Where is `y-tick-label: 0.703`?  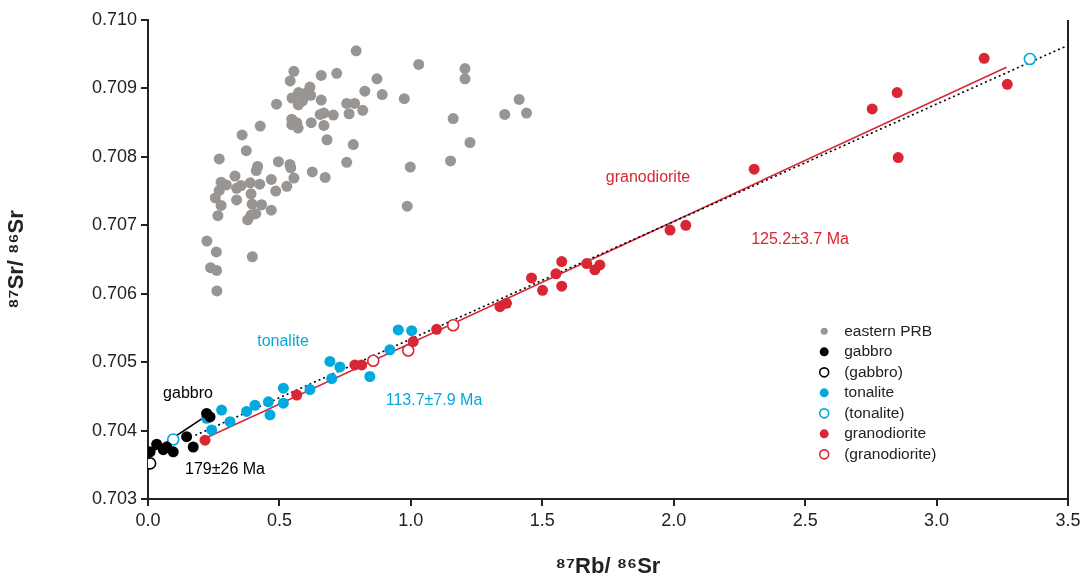
y-tick-label: 0.703 is located at coordinates (114, 497).